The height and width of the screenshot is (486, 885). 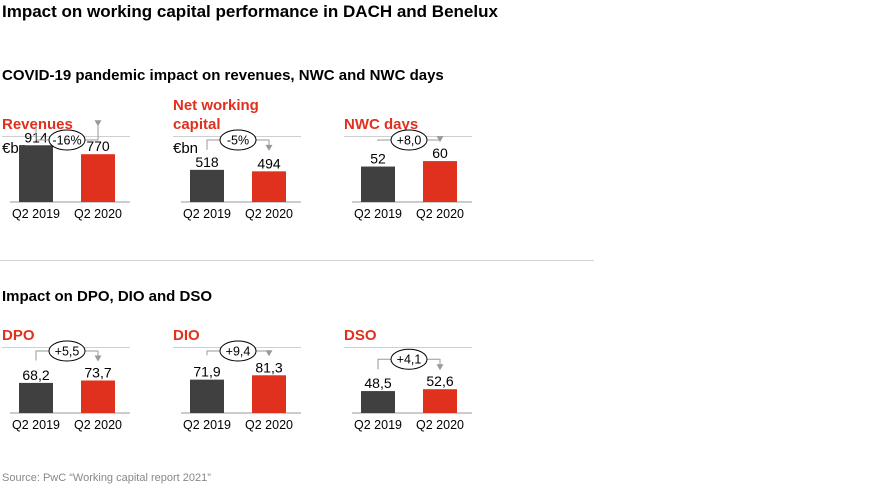 I want to click on change-label: +4,1, so click(x=409, y=360).